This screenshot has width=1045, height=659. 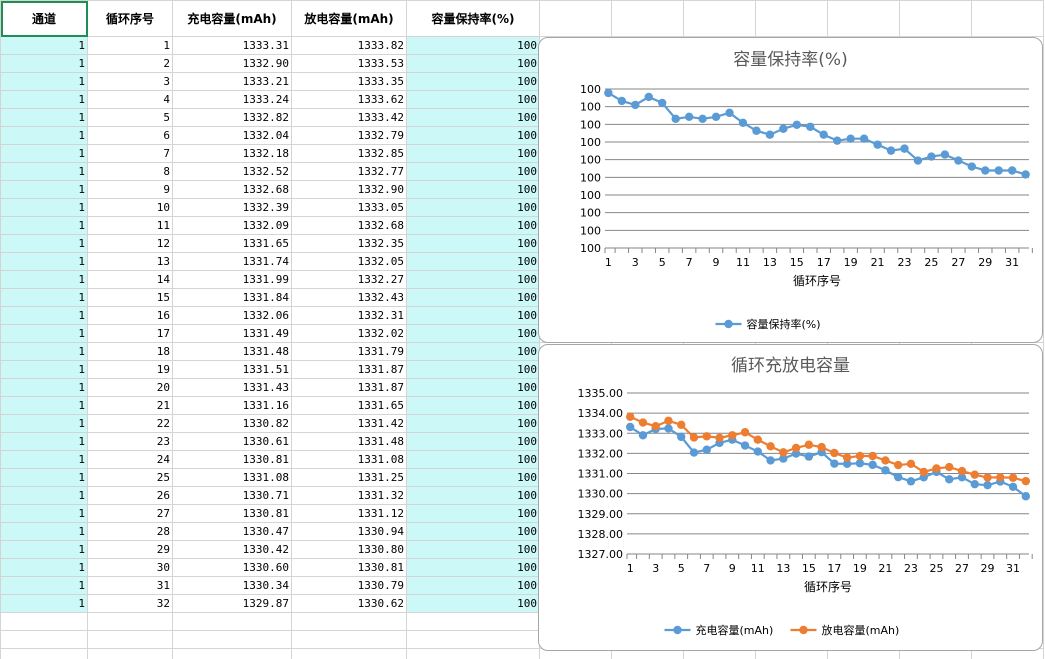 What do you see at coordinates (232, 297) in the screenshot?
I see `charge-capacity-cell: 1331.84` at bounding box center [232, 297].